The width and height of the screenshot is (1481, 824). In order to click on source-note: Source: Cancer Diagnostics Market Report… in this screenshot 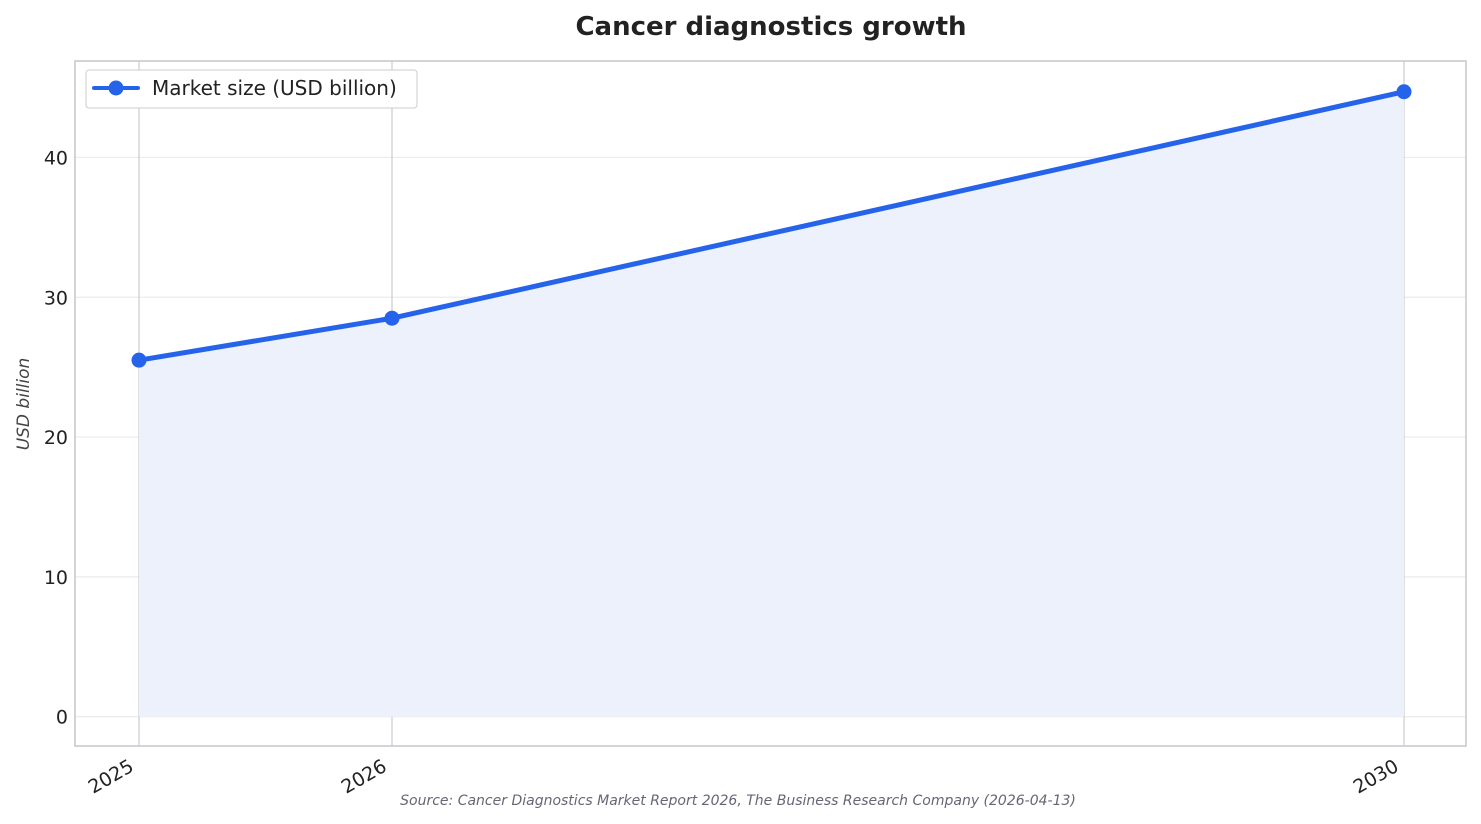, I will do `click(738, 801)`.